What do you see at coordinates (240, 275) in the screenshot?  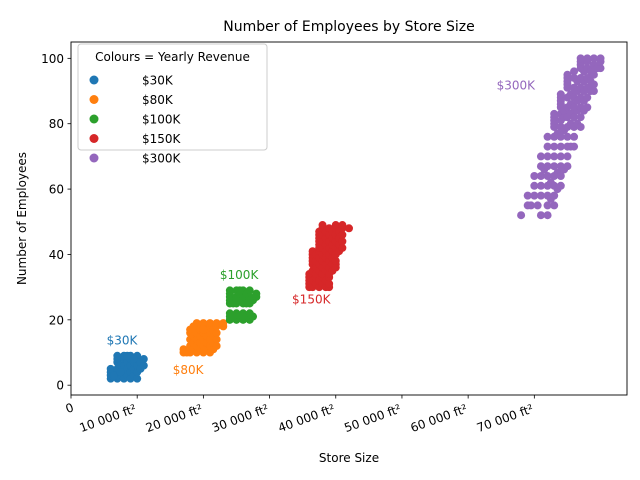 I see `annotation-label: $100K` at bounding box center [240, 275].